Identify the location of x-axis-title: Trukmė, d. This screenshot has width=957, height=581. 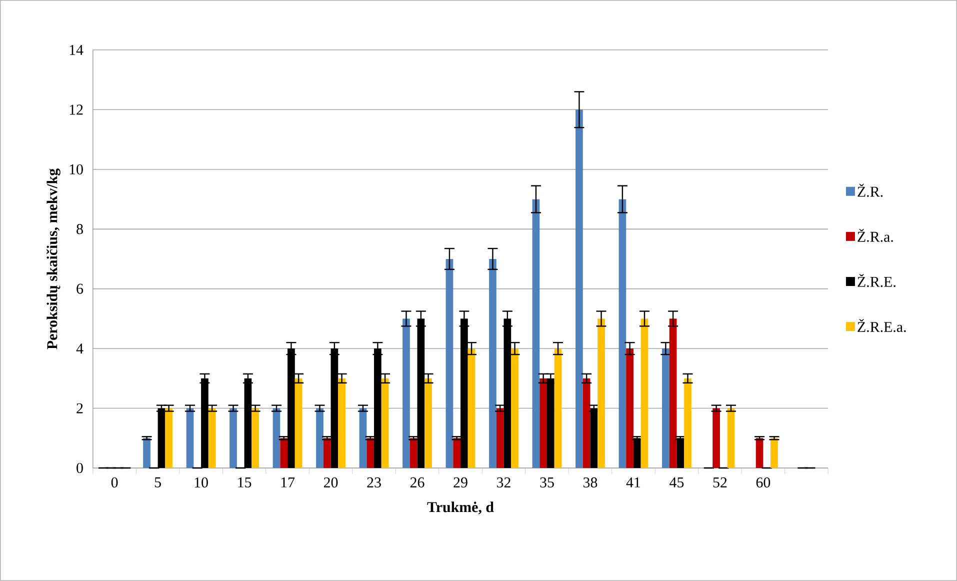
(460, 508).